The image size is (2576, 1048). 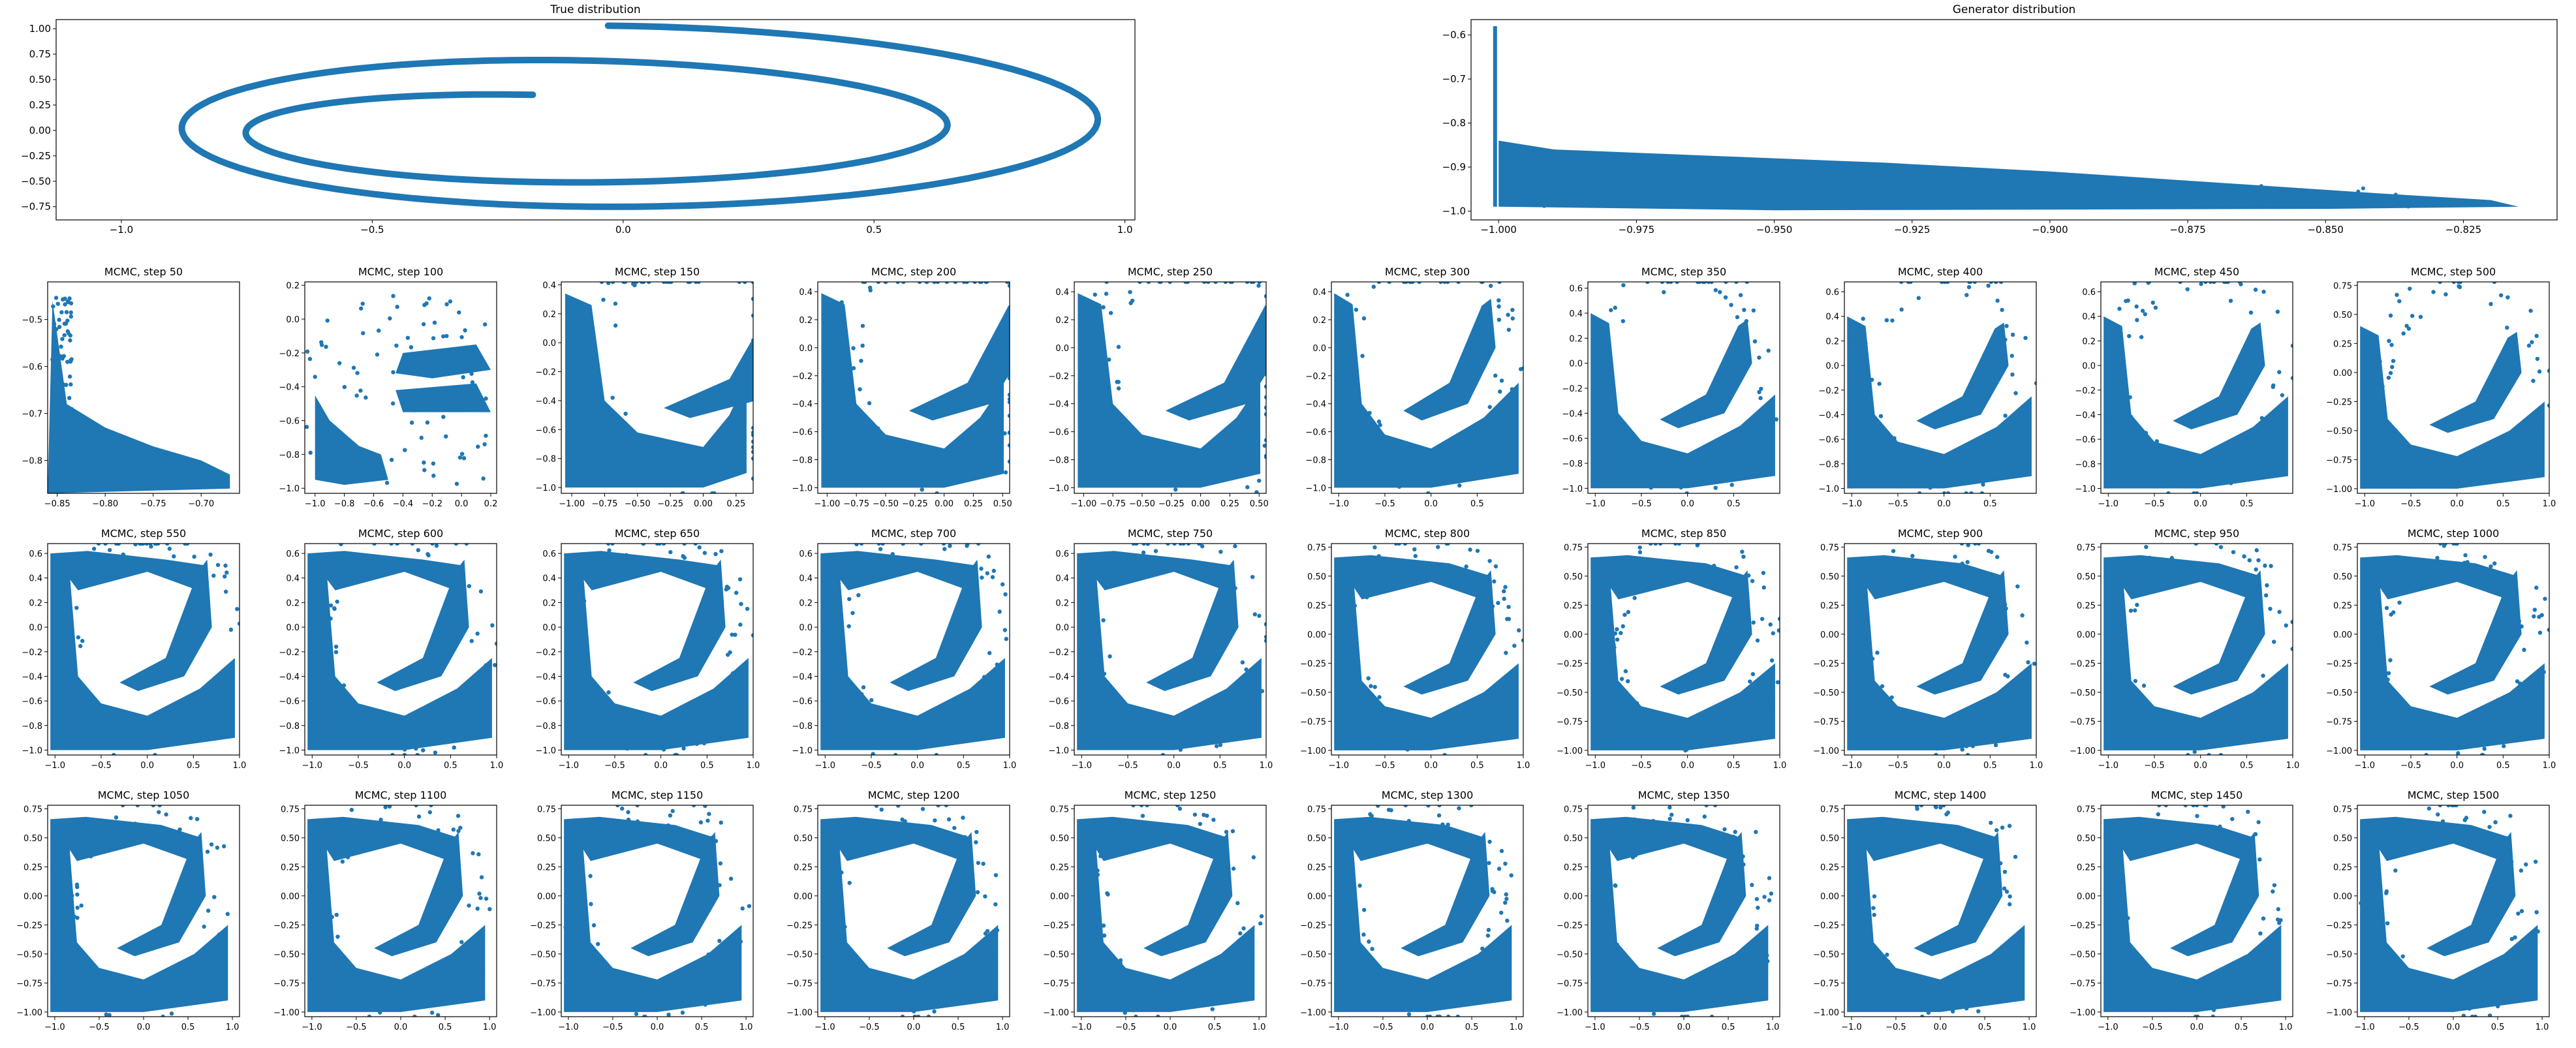 What do you see at coordinates (545, 460) in the screenshot?
I see `y-tick-label: −0.8` at bounding box center [545, 460].